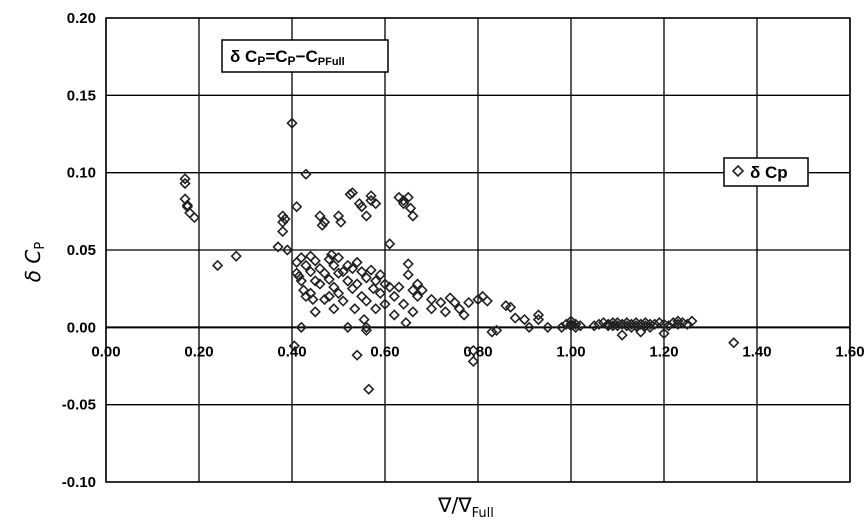 This screenshot has width=864, height=525. I want to click on x-axis-title: ∇/∇Full, so click(465, 507).